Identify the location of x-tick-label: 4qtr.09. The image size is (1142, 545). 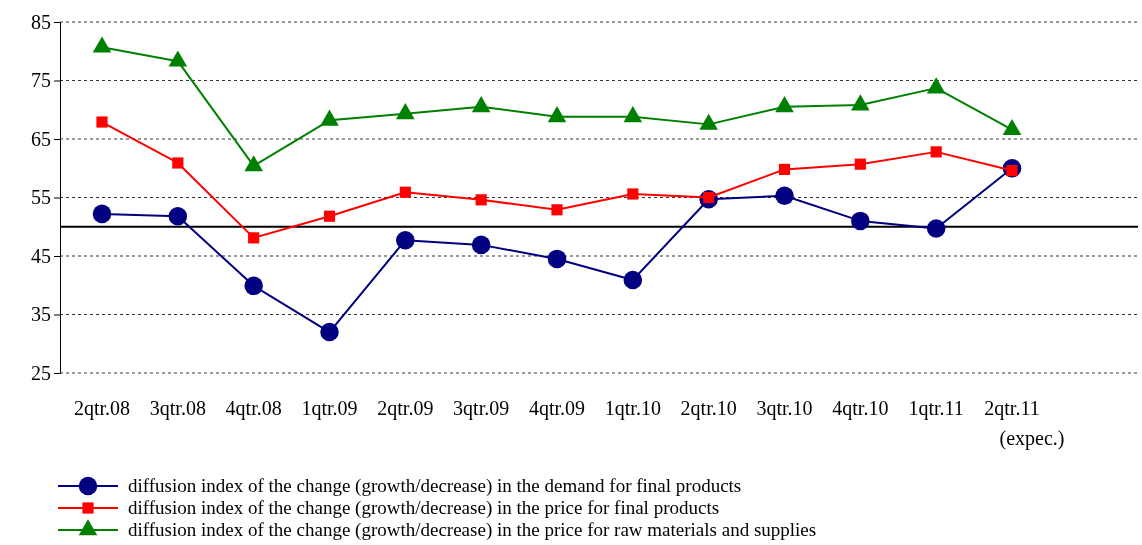
(557, 408).